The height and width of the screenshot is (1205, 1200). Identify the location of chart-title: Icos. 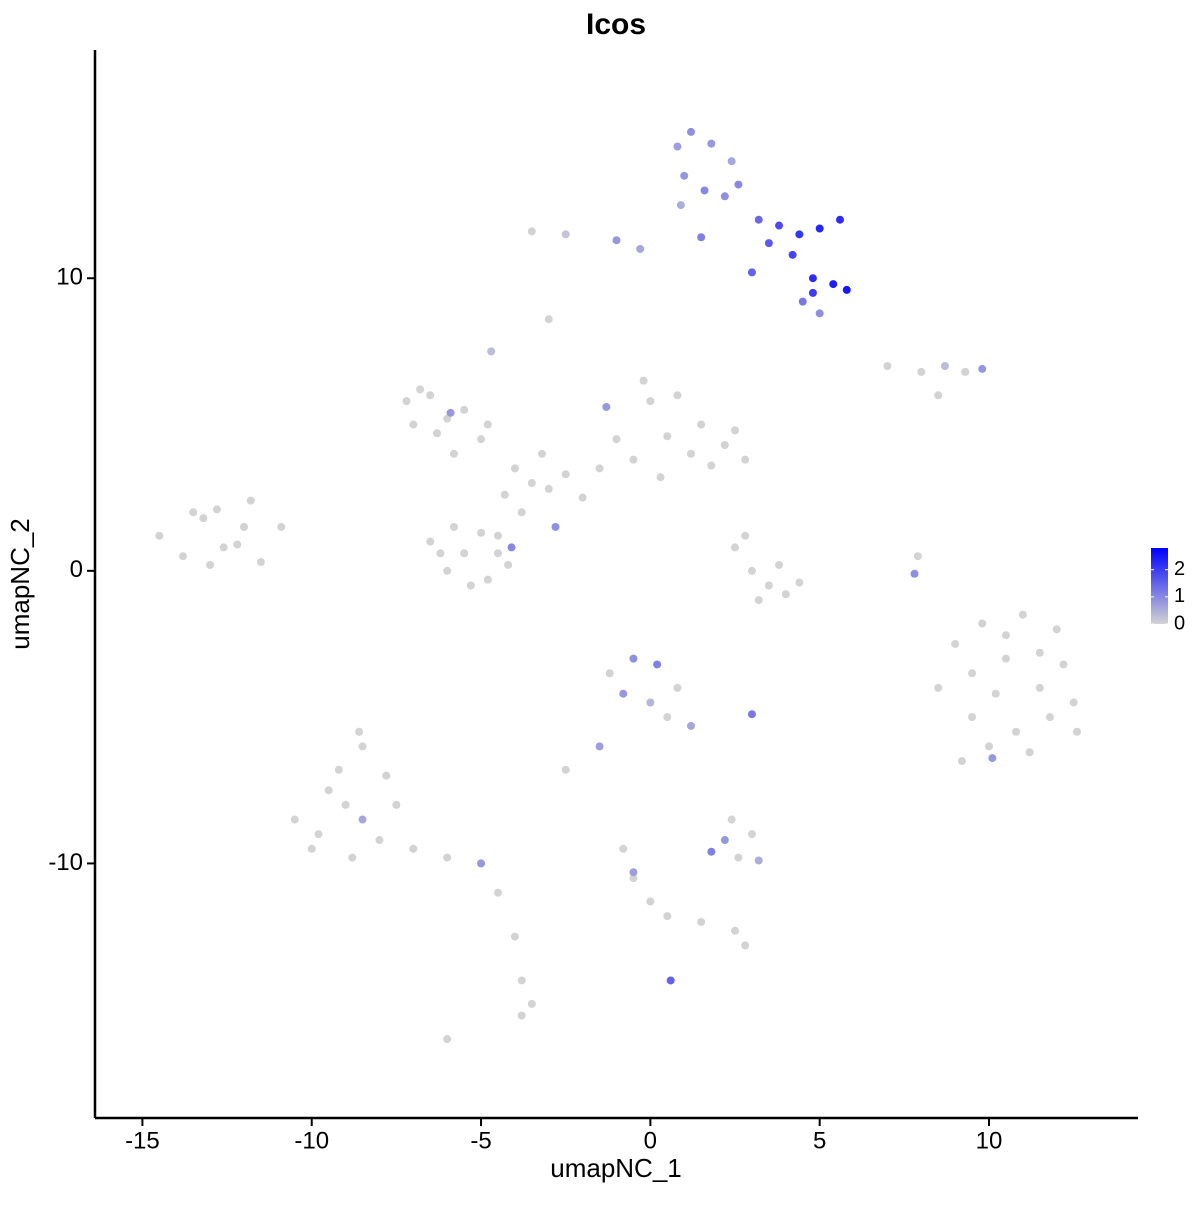
(616, 24).